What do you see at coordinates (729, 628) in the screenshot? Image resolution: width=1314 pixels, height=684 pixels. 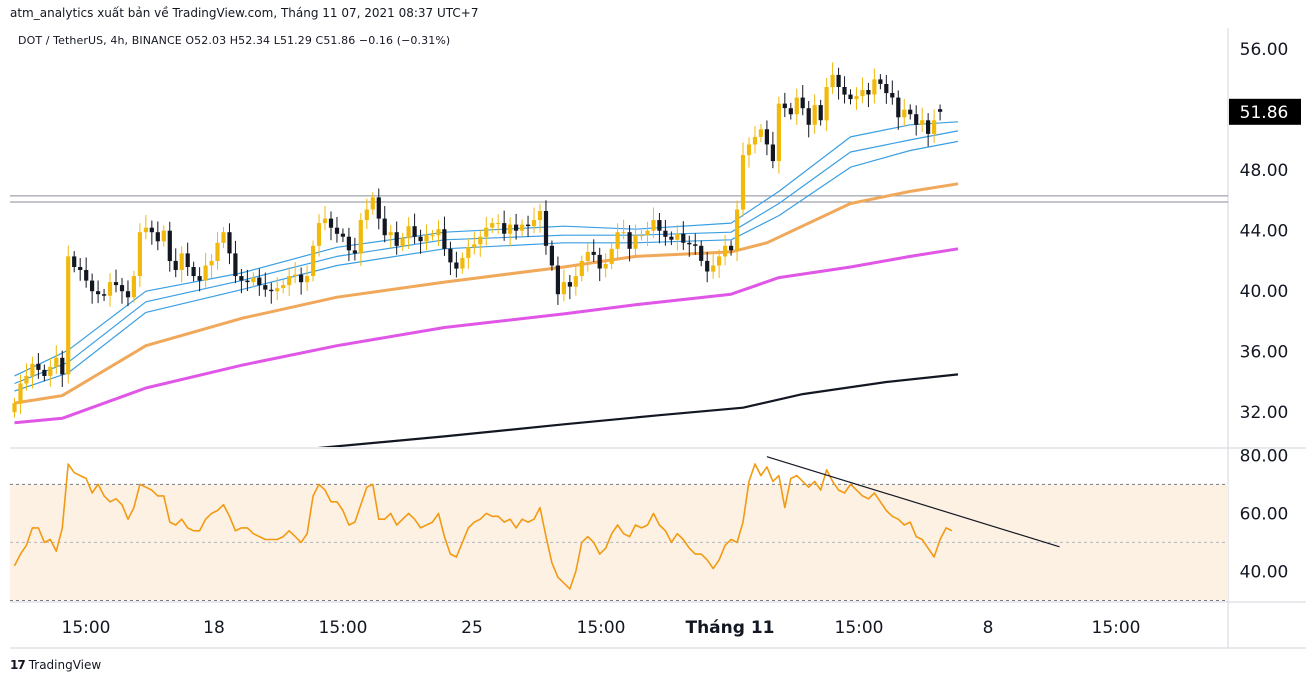 I see `time-tick-label: Tháng 11` at bounding box center [729, 628].